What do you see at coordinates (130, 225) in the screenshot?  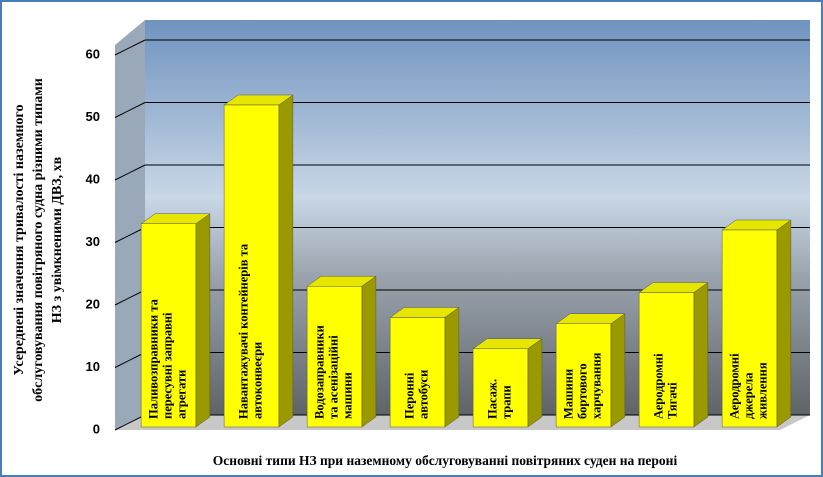 I see `side-wall` at bounding box center [130, 225].